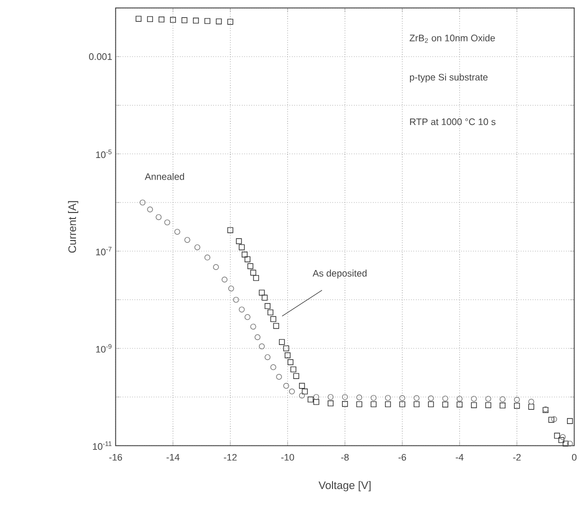 This screenshot has height=522, width=580. I want to click on y-axis-title: Current [A], so click(73, 226).